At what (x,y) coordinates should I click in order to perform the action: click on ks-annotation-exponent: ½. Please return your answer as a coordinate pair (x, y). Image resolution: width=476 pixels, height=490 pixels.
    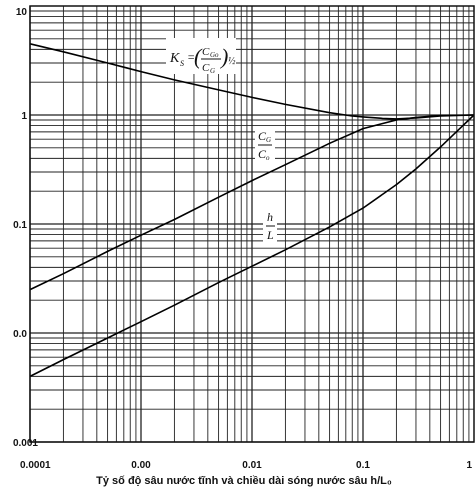
    Looking at the image, I should click on (232, 61).